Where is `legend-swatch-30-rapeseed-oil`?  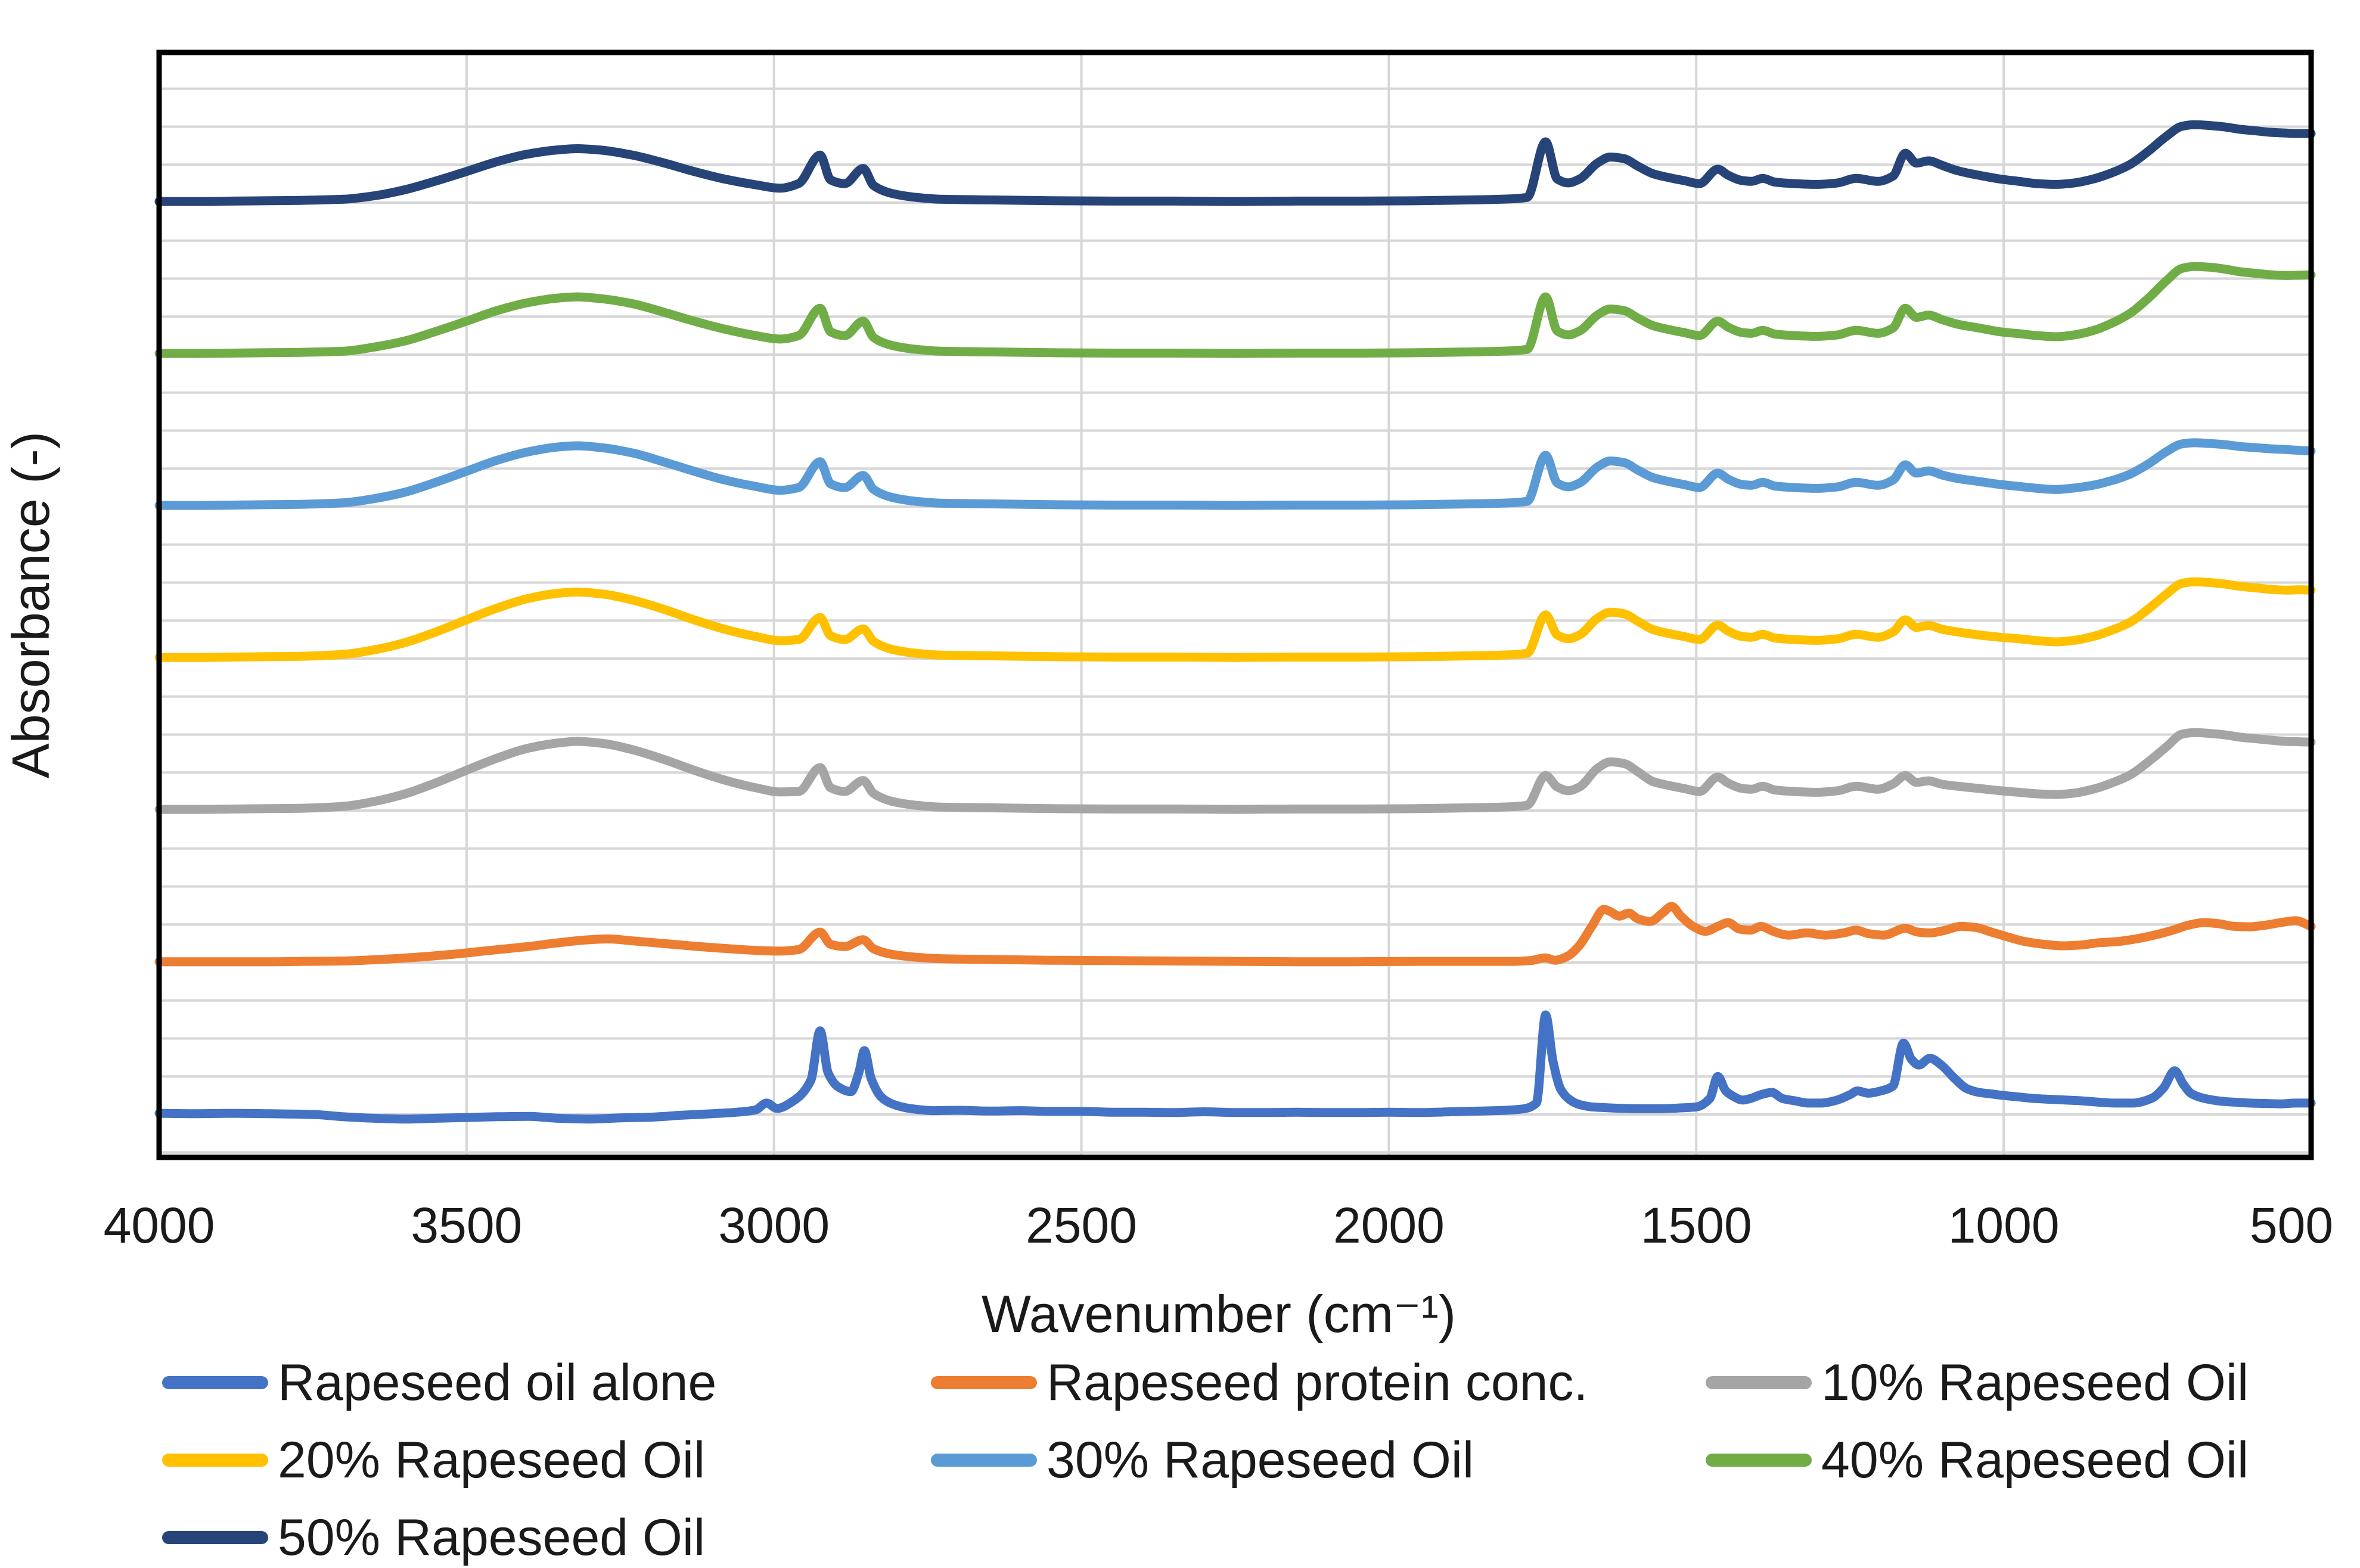 legend-swatch-30-rapeseed-oil is located at coordinates (984, 1460).